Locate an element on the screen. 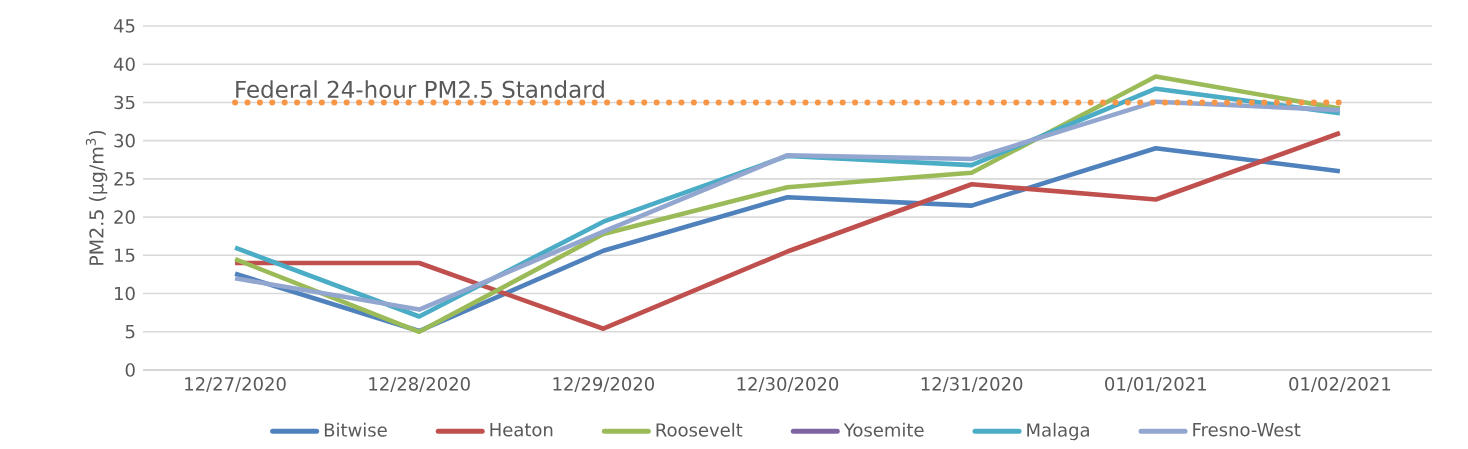  y-tick-label: 25 is located at coordinates (124, 179).